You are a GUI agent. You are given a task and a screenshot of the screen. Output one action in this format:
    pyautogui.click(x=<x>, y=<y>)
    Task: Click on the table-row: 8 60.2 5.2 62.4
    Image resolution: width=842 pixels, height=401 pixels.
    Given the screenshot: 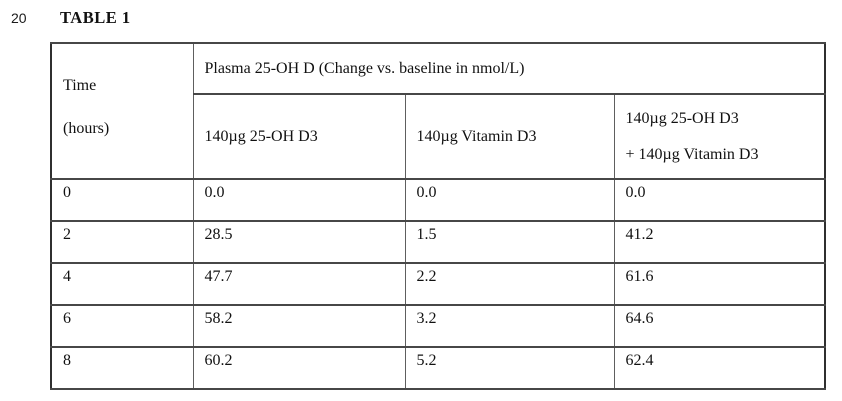 What is the action you would take?
    pyautogui.click(x=438, y=368)
    